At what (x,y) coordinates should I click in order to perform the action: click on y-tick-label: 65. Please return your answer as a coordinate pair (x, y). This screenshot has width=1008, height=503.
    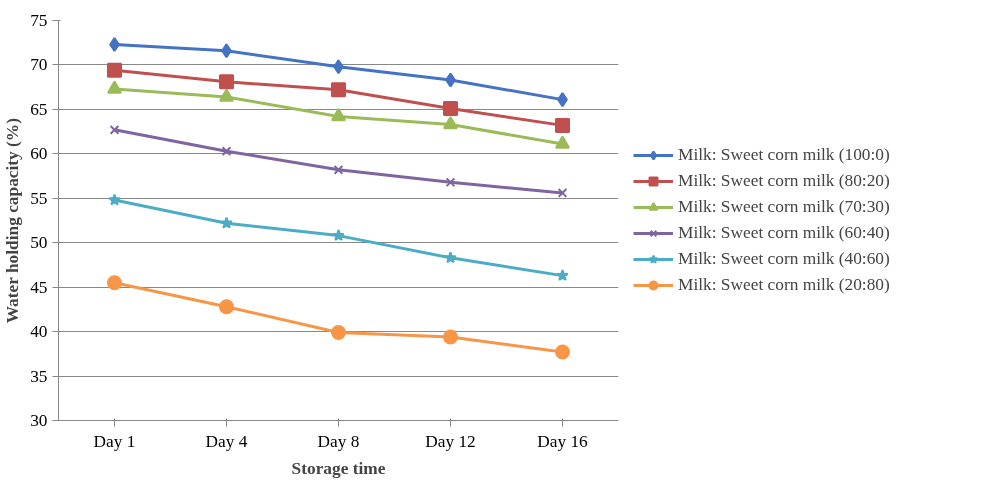
    Looking at the image, I should click on (39, 109).